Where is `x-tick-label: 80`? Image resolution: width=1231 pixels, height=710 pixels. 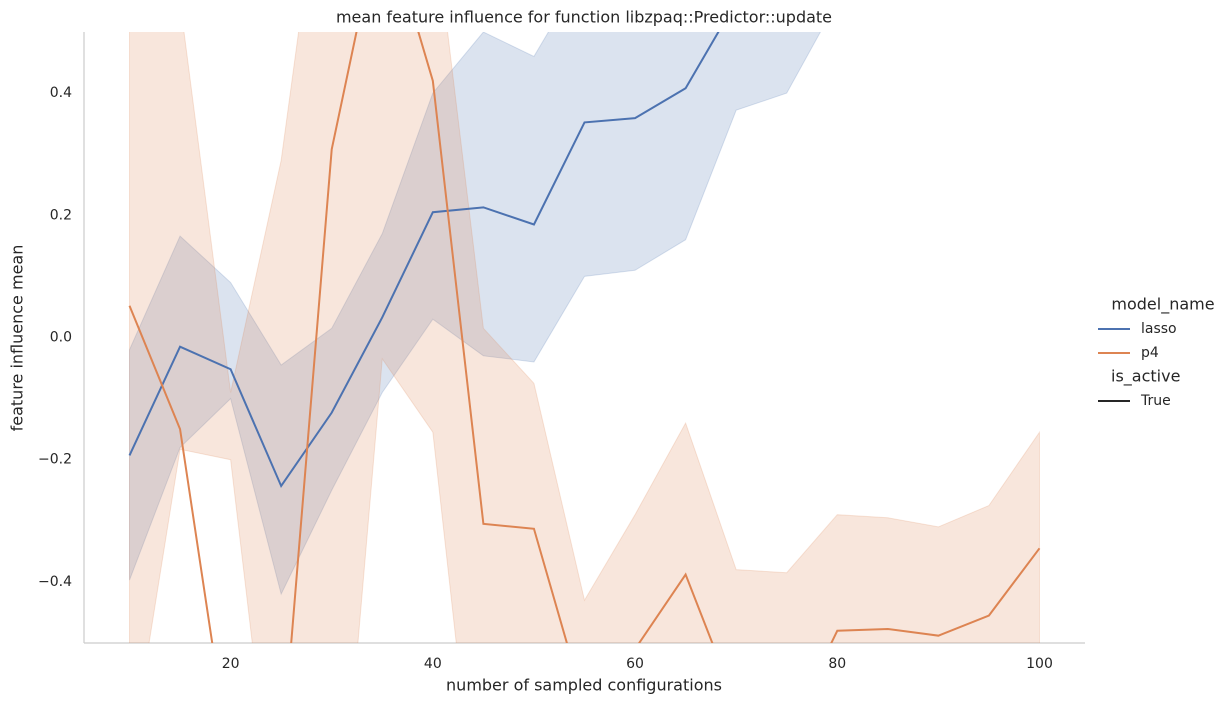
x-tick-label: 80 is located at coordinates (837, 664).